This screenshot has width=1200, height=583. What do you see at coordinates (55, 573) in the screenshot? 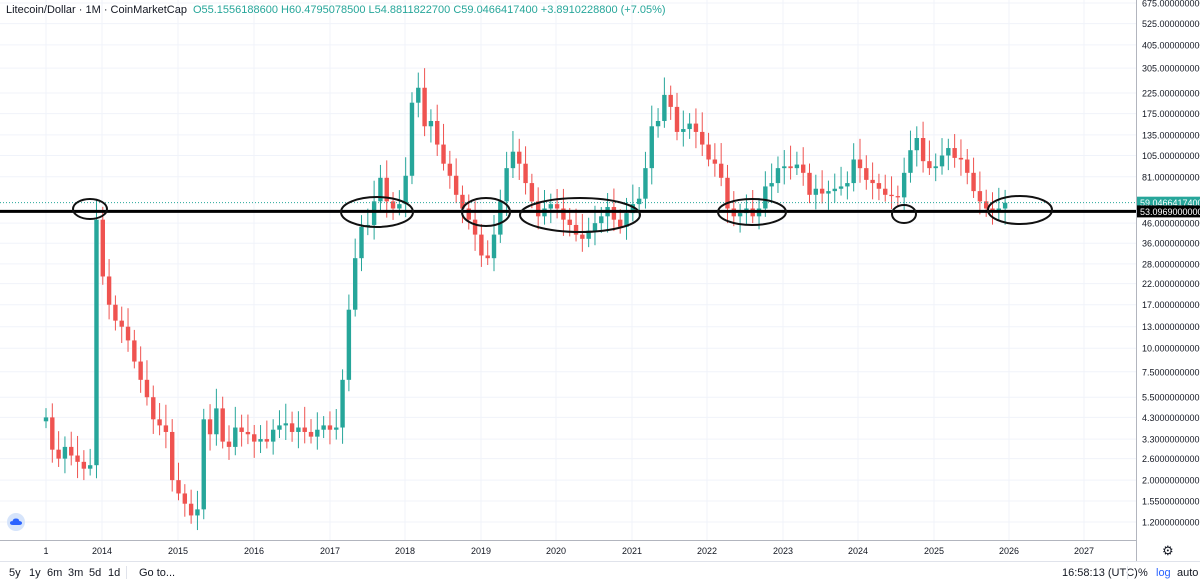
I see `timeframe-6m: 6m` at bounding box center [55, 573].